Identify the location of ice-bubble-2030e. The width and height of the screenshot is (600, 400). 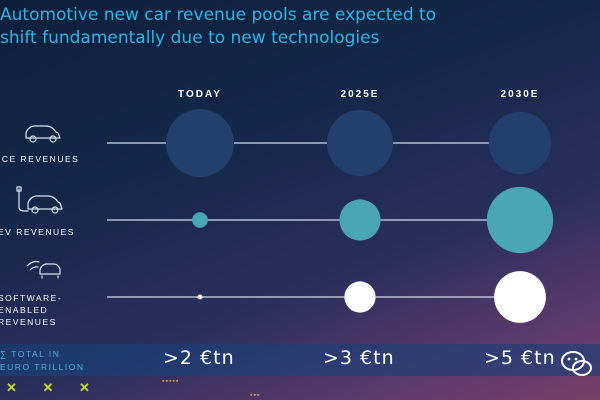
(520, 143).